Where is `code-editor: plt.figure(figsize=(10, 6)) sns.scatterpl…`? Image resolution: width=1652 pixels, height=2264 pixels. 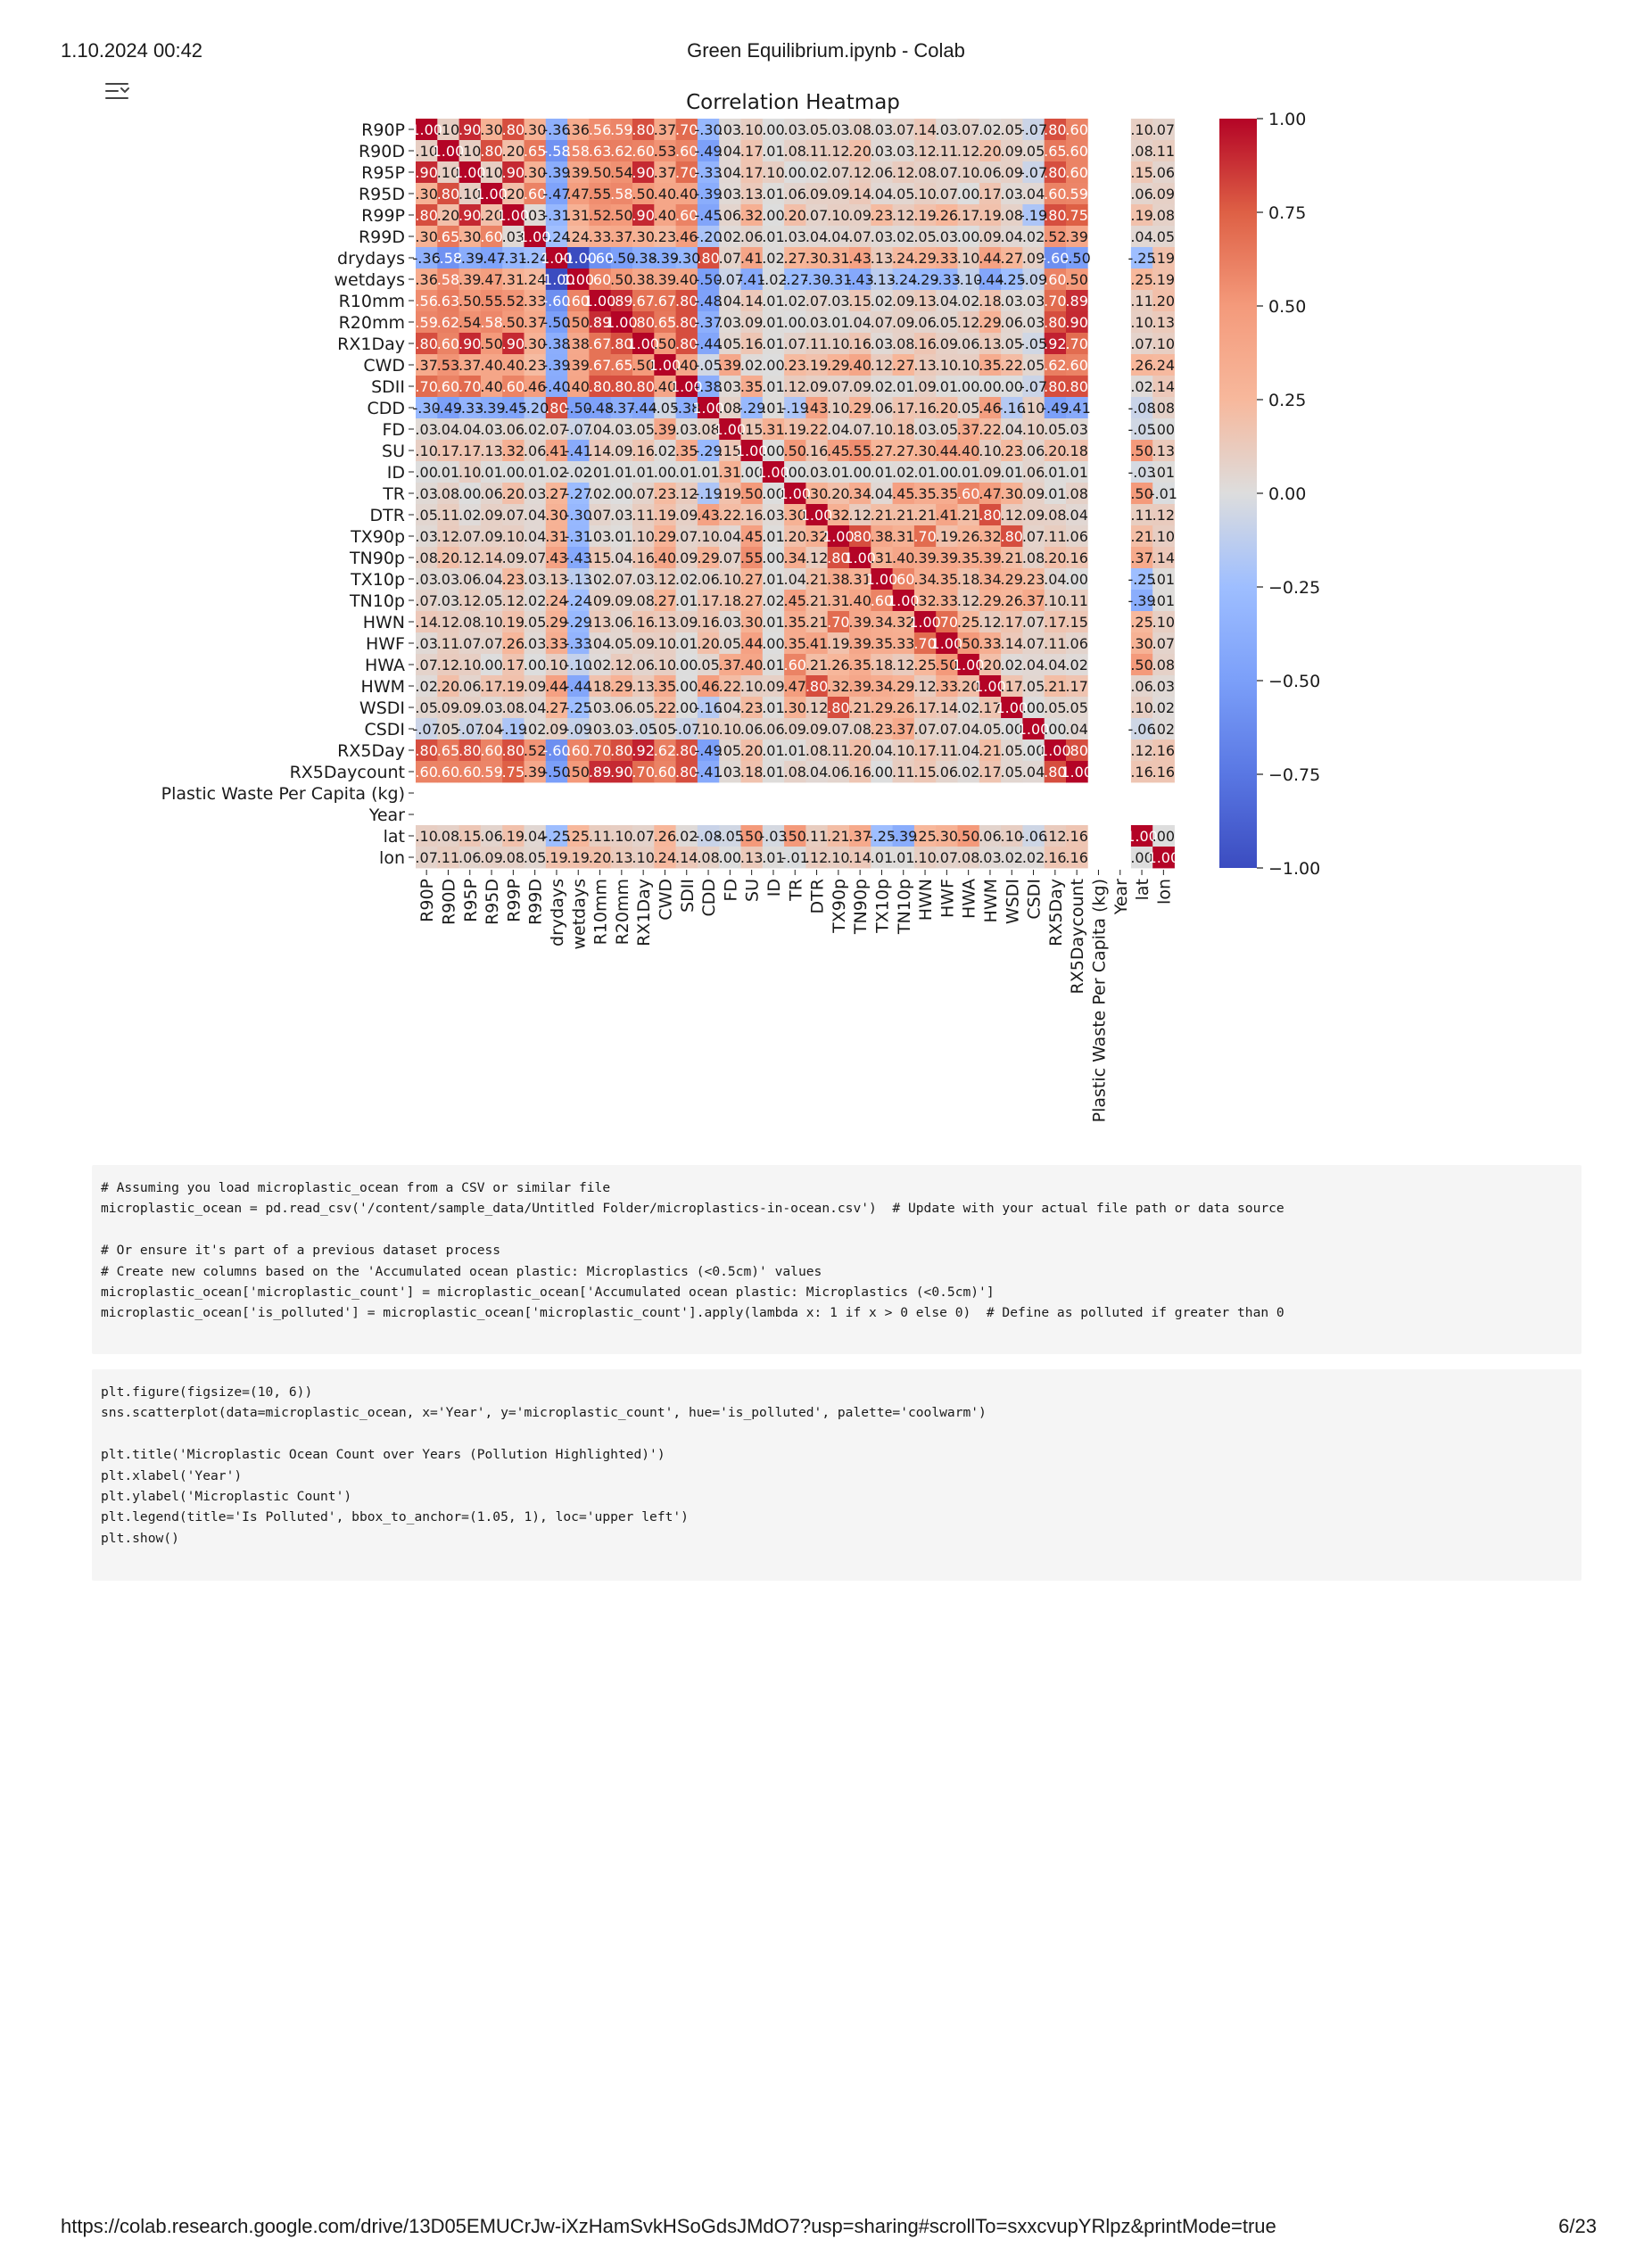 code-editor: plt.figure(figsize=(10, 6)) sns.scatterpl… is located at coordinates (837, 1459).